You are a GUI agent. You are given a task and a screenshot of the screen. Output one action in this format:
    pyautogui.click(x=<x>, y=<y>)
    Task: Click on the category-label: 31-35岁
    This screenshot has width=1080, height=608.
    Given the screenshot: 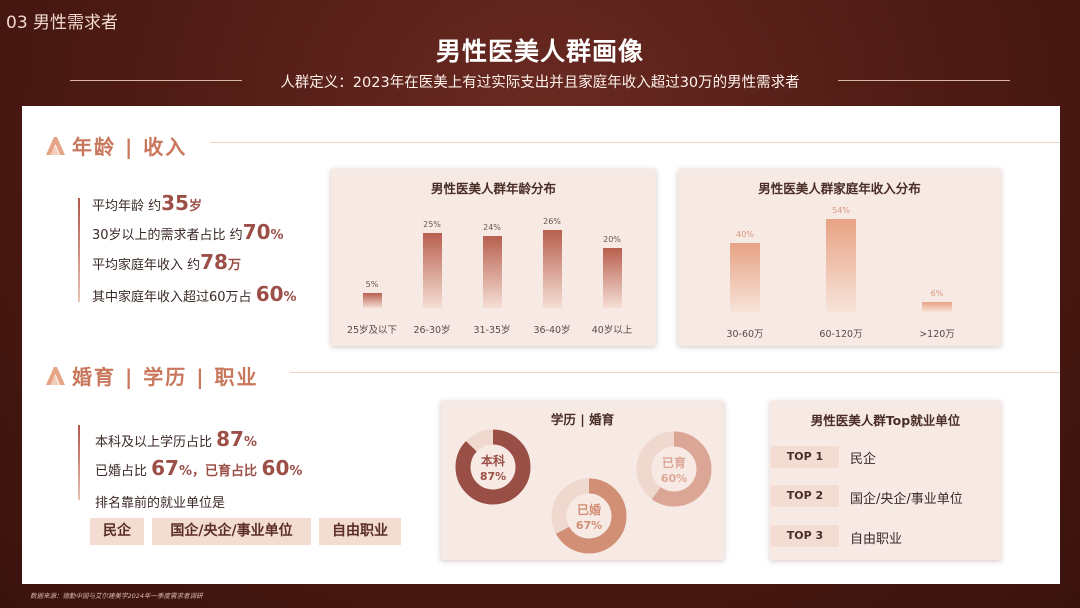 What is the action you would take?
    pyautogui.click(x=492, y=330)
    